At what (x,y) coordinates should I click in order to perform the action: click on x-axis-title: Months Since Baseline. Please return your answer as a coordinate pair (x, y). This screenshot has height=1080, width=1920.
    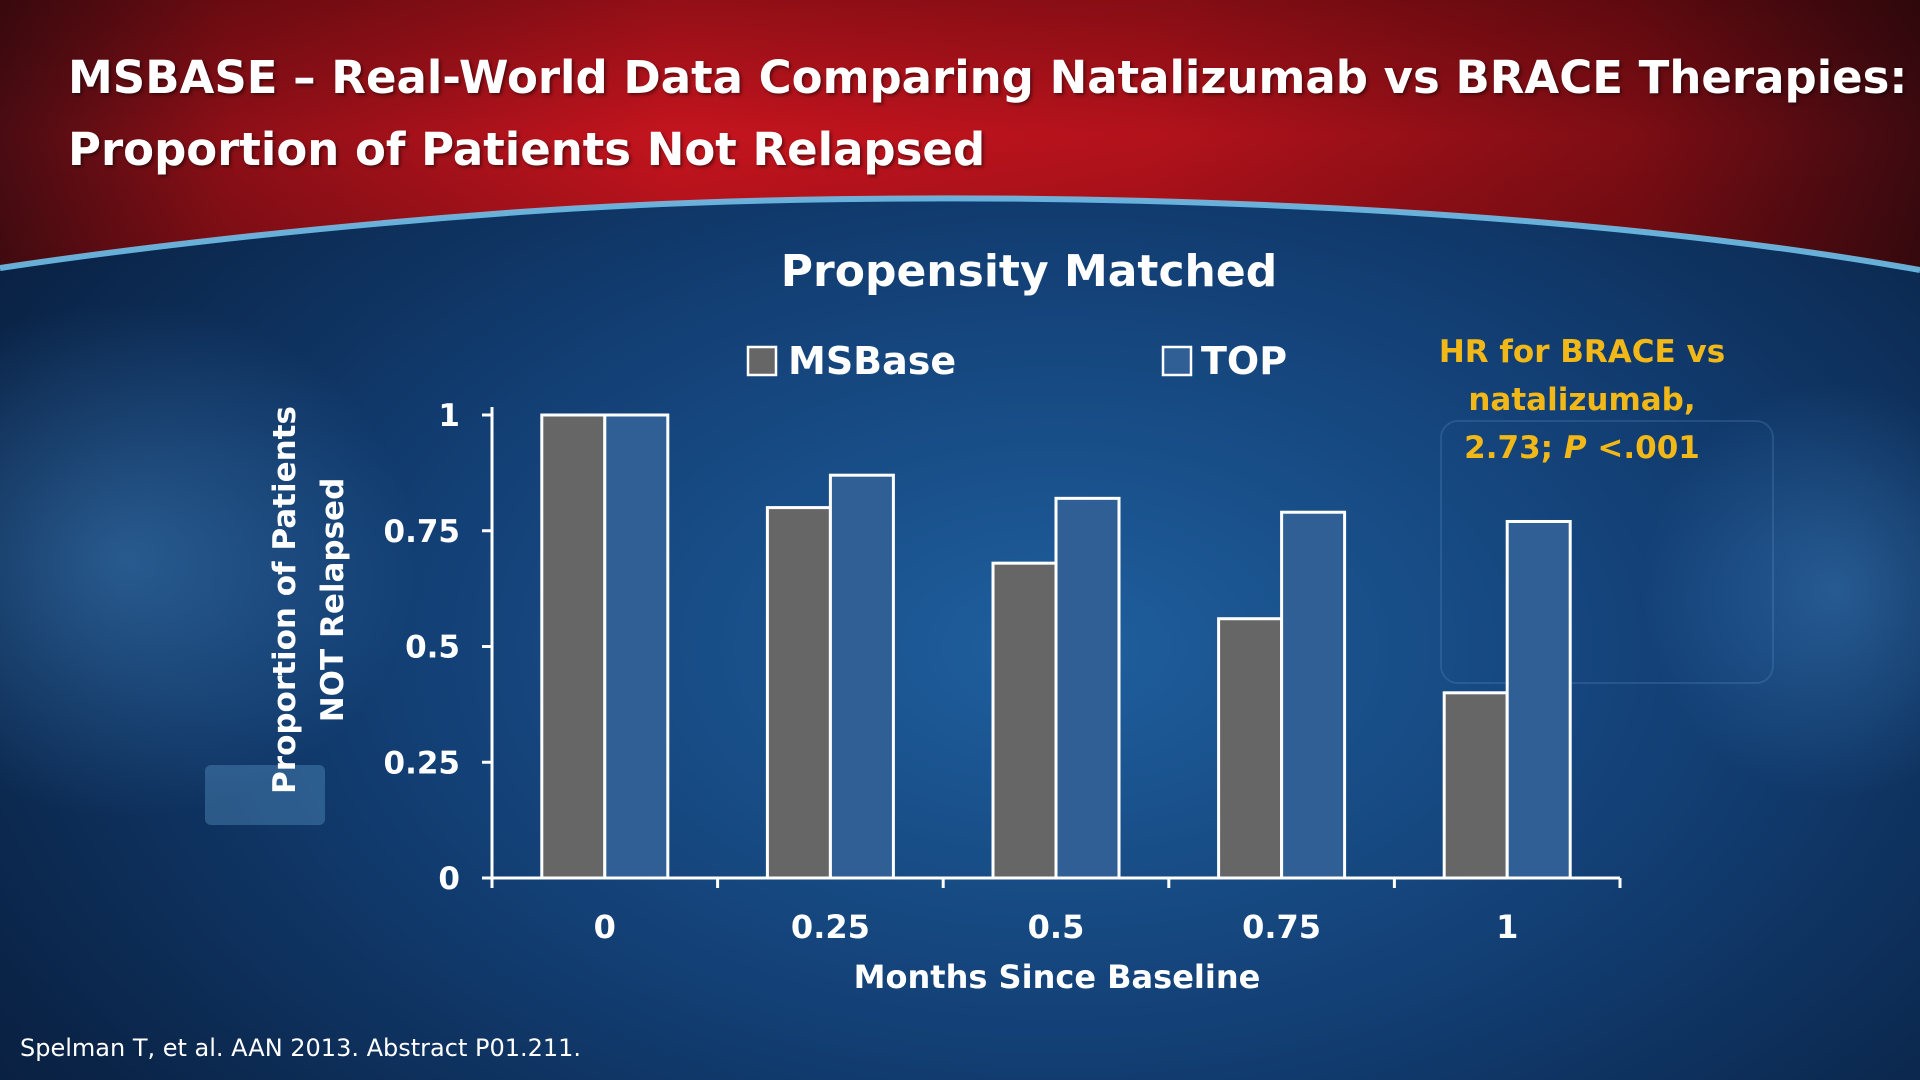
    Looking at the image, I should click on (1057, 977).